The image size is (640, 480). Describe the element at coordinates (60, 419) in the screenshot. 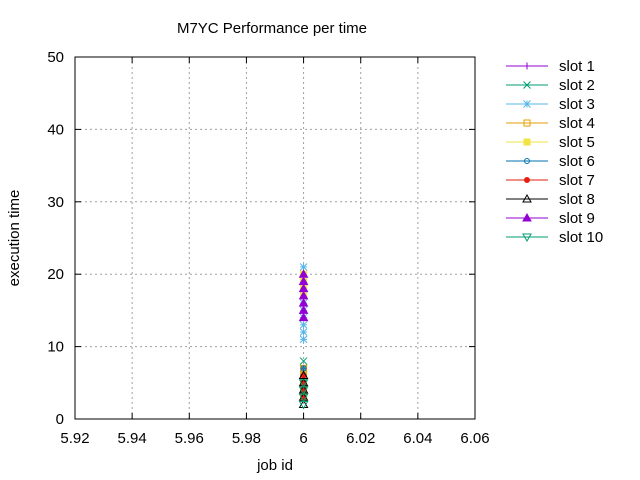

I see `y-tick-label: 0` at that location.